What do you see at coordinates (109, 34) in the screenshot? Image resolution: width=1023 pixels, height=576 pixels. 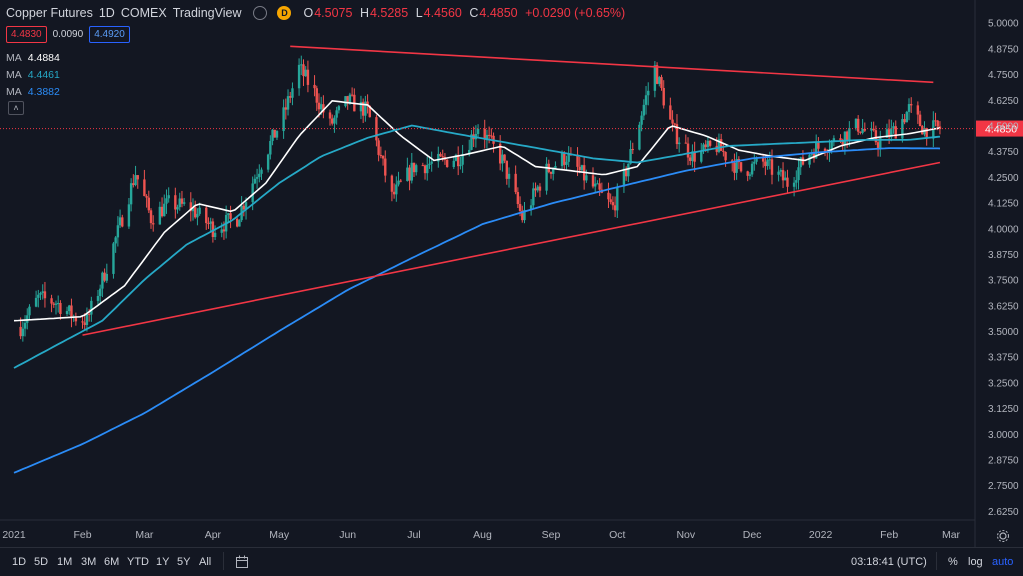 I see `buy-price-button: 4.4920` at bounding box center [109, 34].